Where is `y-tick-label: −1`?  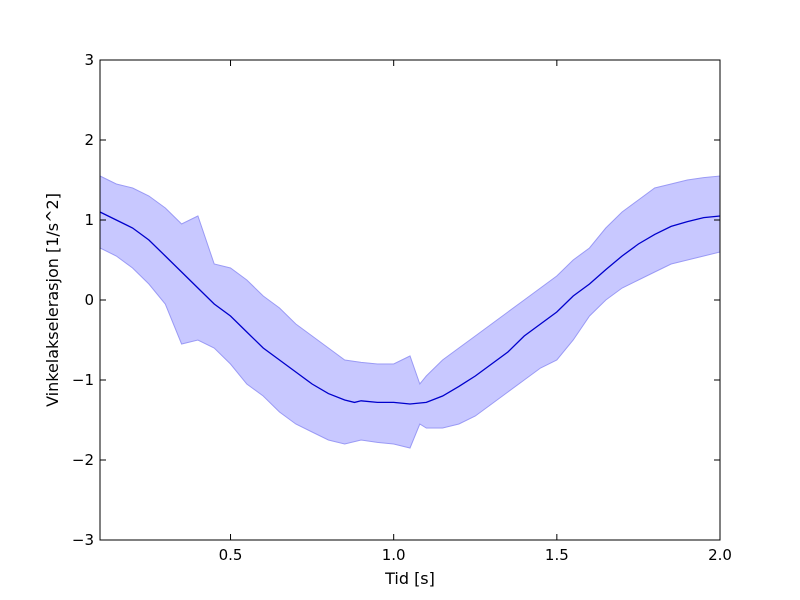
y-tick-label: −1 is located at coordinates (83, 380).